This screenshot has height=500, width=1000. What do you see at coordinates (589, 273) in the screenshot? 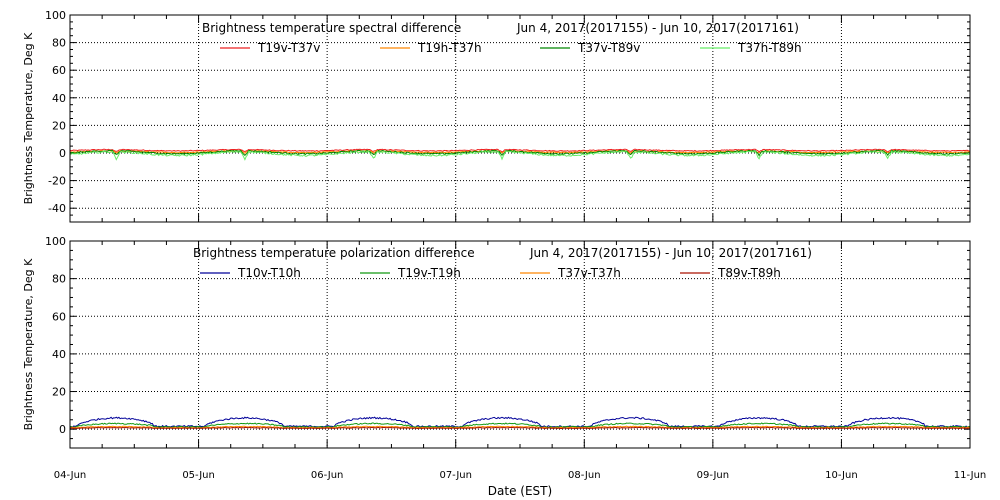
I see `legend-label: T37v-T37h` at bounding box center [589, 273].